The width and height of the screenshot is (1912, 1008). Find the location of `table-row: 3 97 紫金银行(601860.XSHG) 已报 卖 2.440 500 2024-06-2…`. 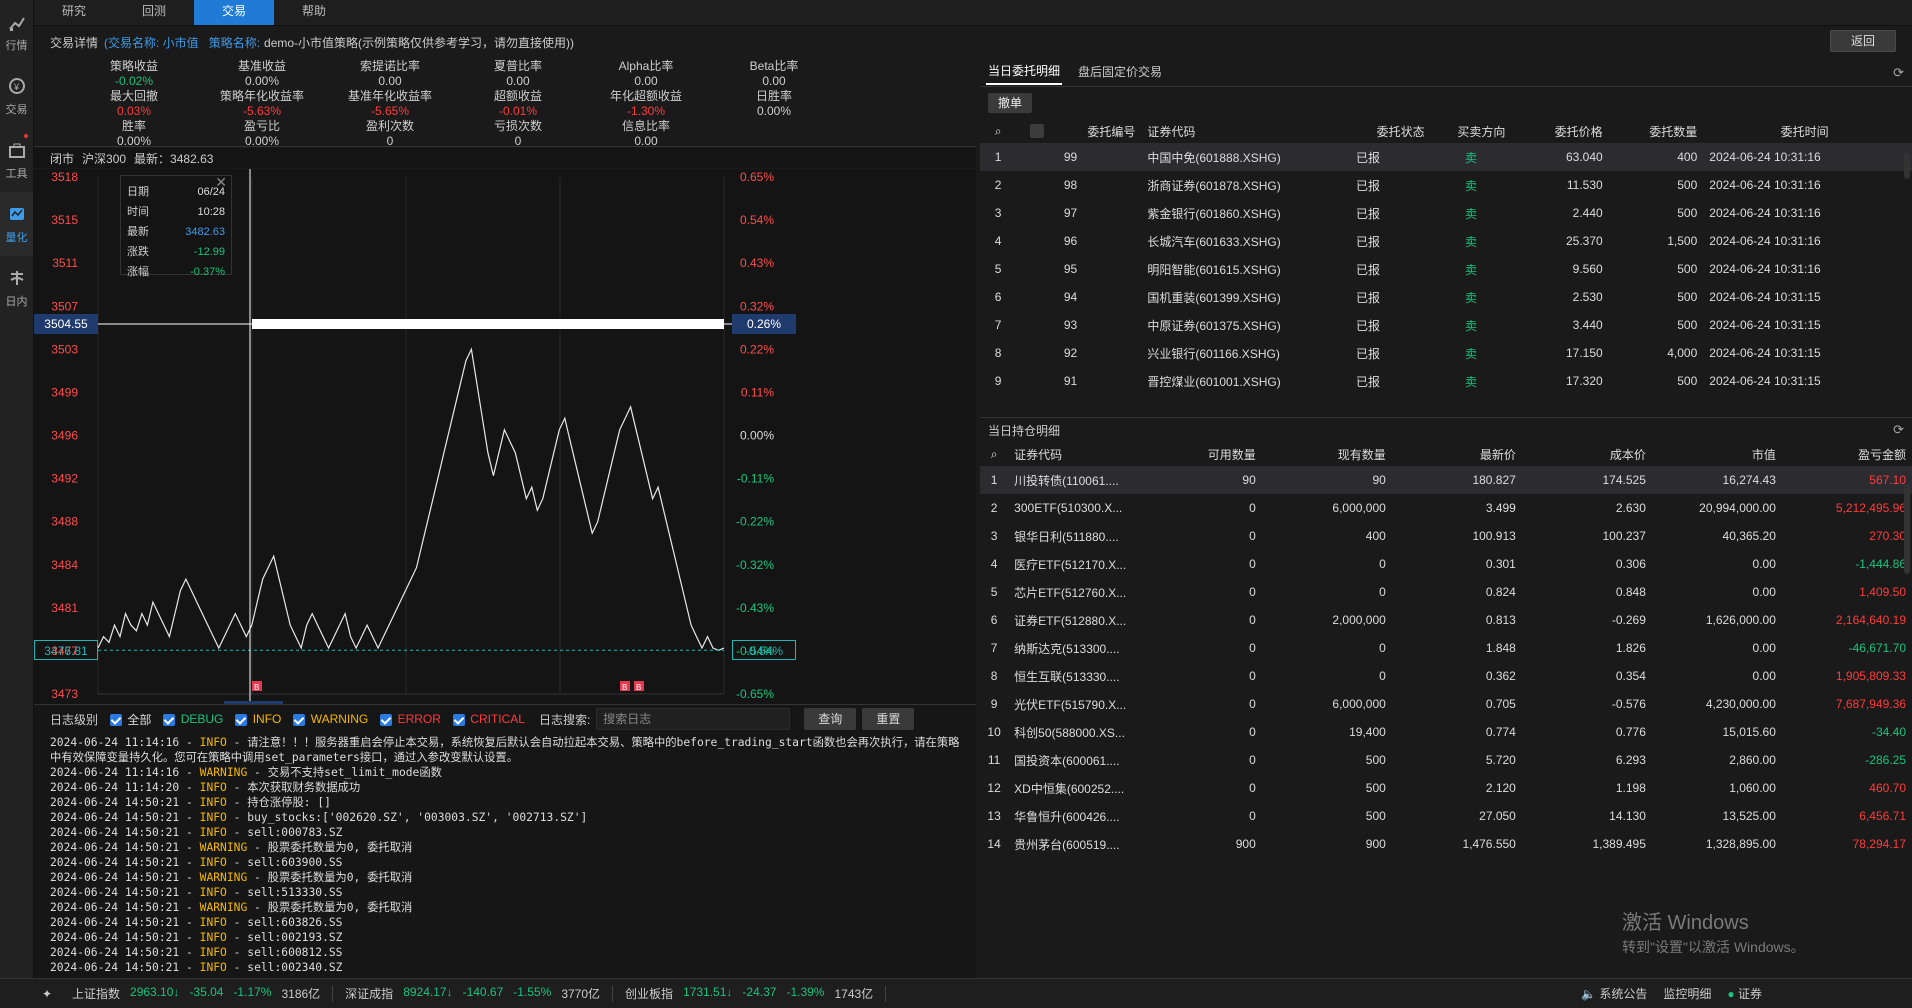

table-row: 3 97 紫金银行(601860.XSHG) 已报 卖 2.440 500 2024-06-2… is located at coordinates (1446, 213).